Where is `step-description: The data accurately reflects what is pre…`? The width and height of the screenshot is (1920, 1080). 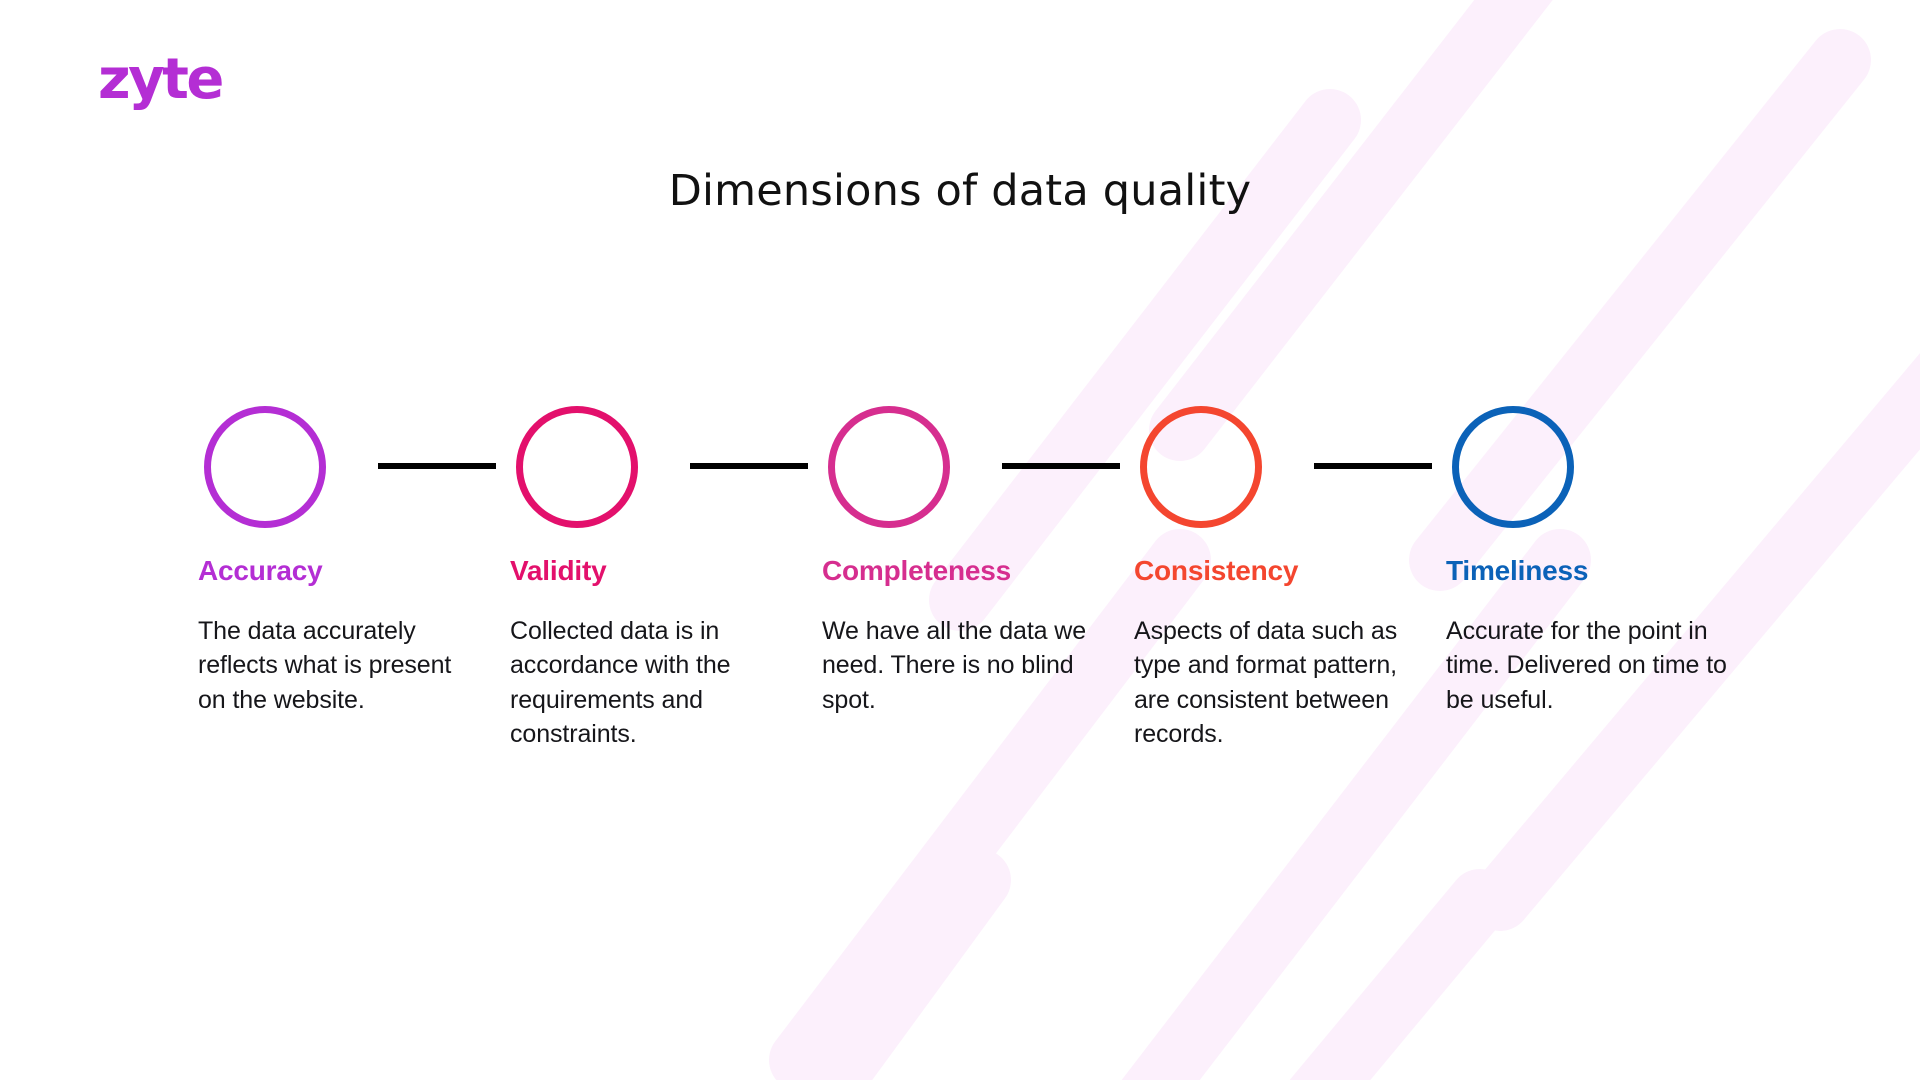 step-description: The data accurately reflects what is pre… is located at coordinates (325, 665).